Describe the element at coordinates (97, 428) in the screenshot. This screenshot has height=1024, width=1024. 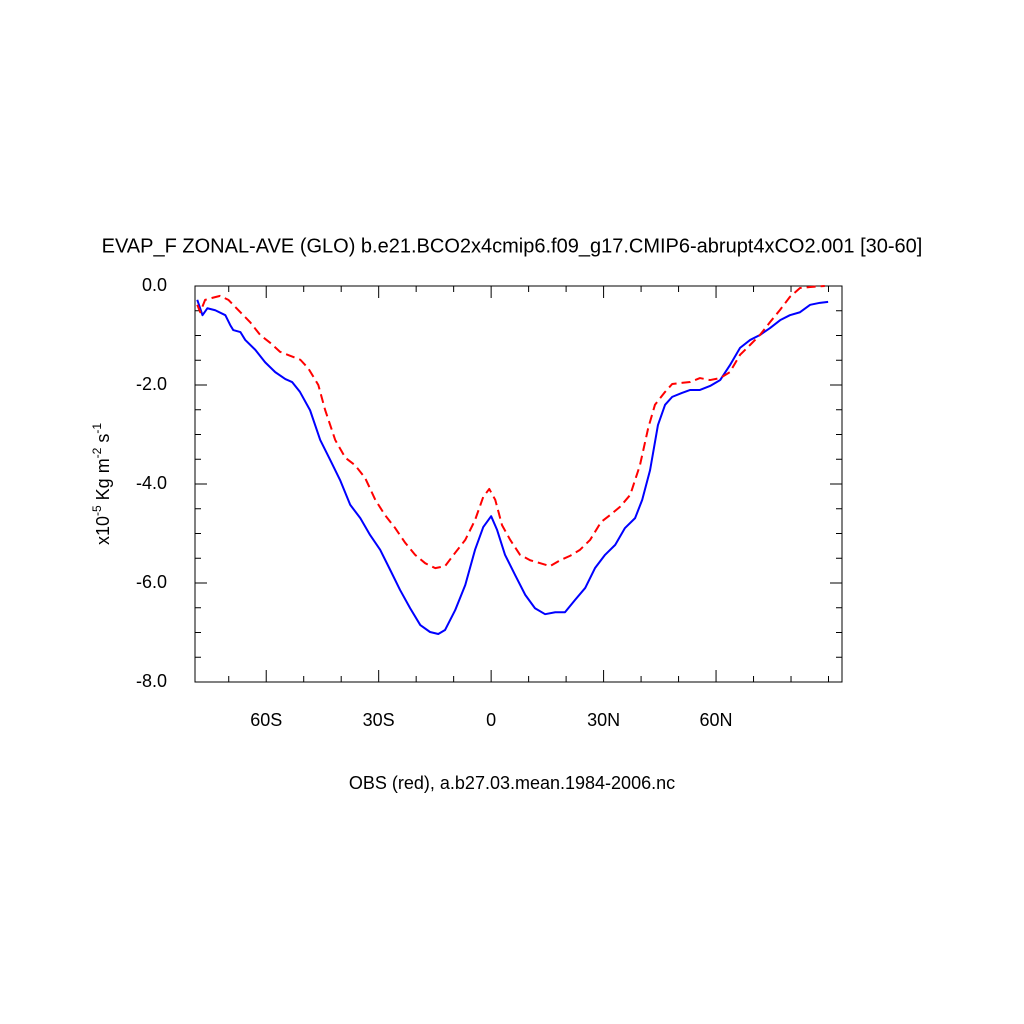
I see `y-label-superscript: -1` at that location.